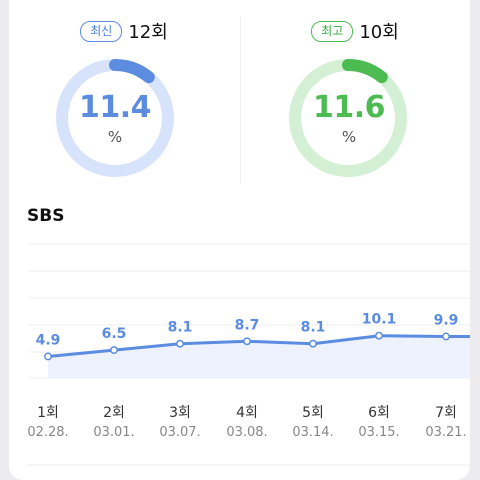 The image size is (480, 480). I want to click on data-label: 8.7, so click(247, 325).